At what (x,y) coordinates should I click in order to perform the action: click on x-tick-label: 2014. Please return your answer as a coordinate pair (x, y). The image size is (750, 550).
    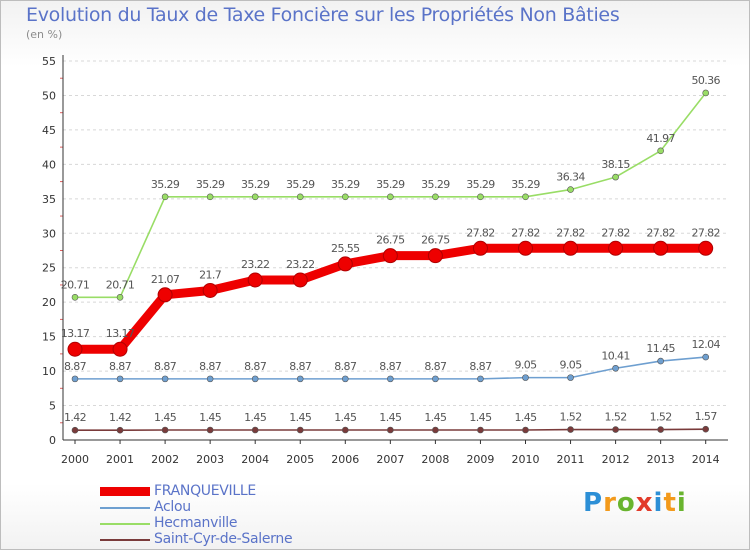
    Looking at the image, I should click on (706, 459).